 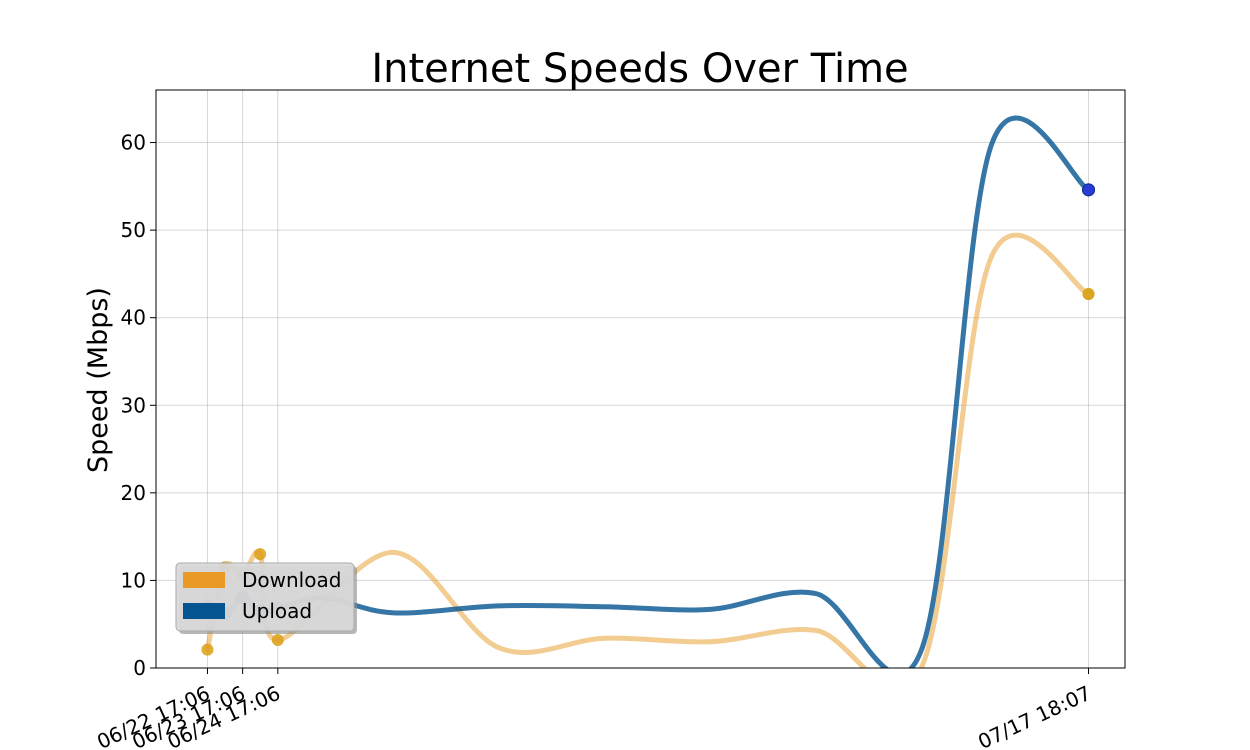 What do you see at coordinates (1034, 715) in the screenshot?
I see `x-tick-label: 07/17 18:07` at bounding box center [1034, 715].